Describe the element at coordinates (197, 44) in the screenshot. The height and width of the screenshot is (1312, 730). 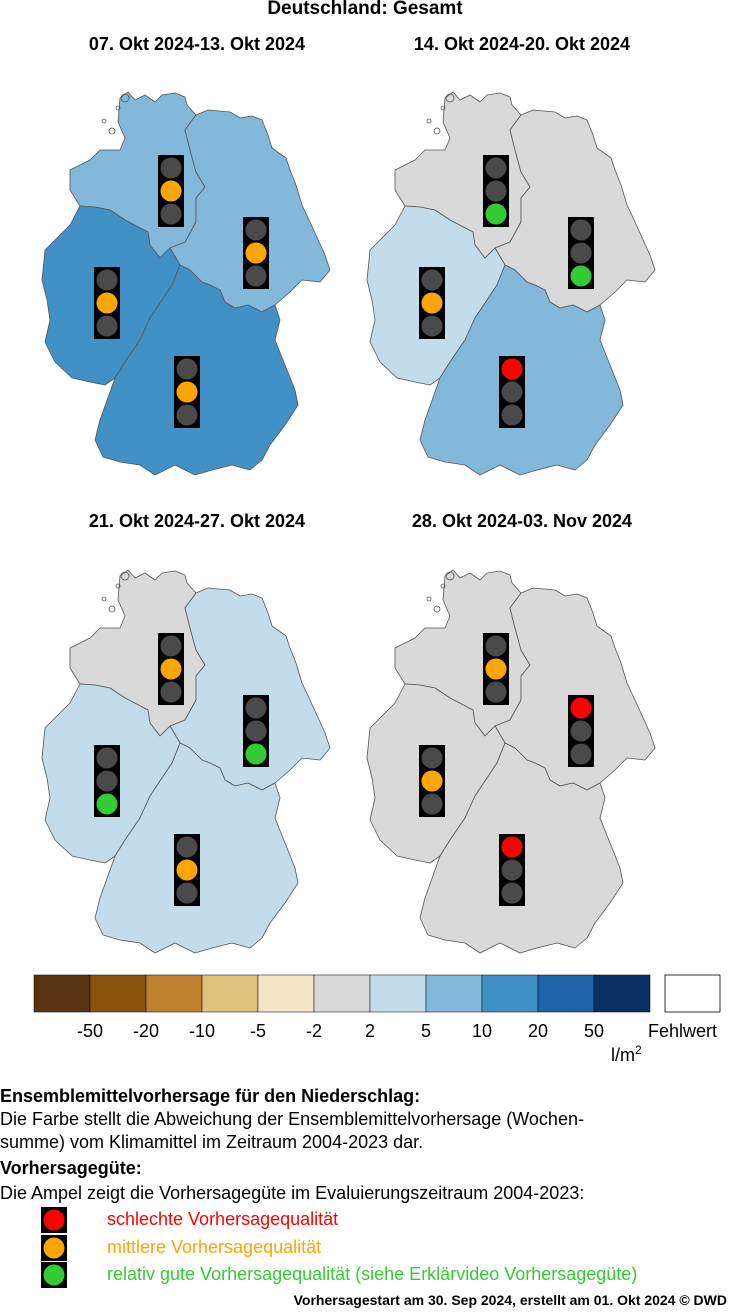
I see `panel-title-1: 07. Okt 2024-13. Okt 2024` at that location.